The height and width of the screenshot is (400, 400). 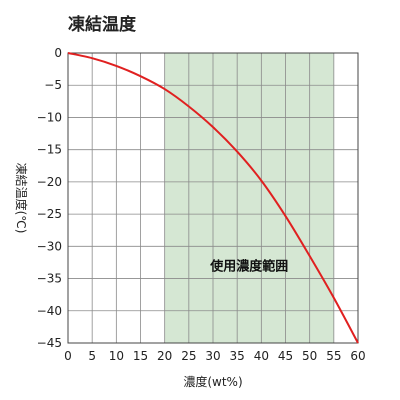 What do you see at coordinates (309, 356) in the screenshot?
I see `x-tick-label: 50` at bounding box center [309, 356].